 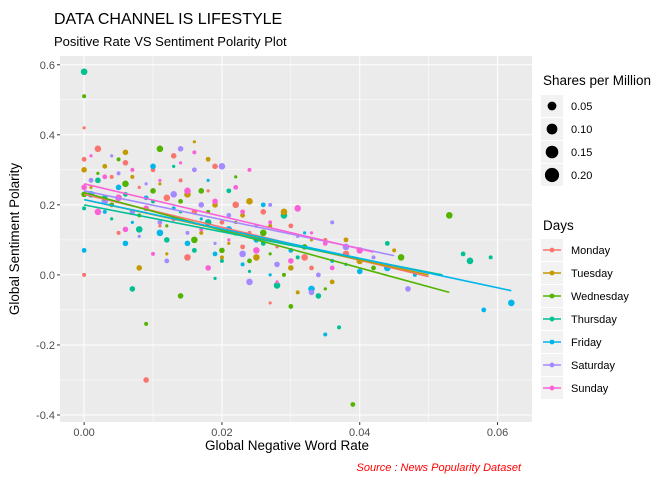 I want to click on color-legend-title: Days, so click(x=558, y=225).